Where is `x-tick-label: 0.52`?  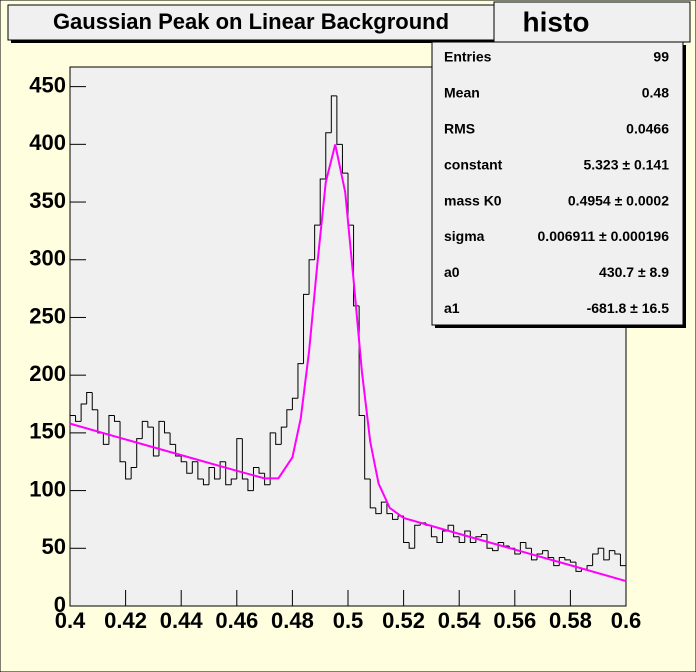 x-tick-label: 0.52 is located at coordinates (403, 620).